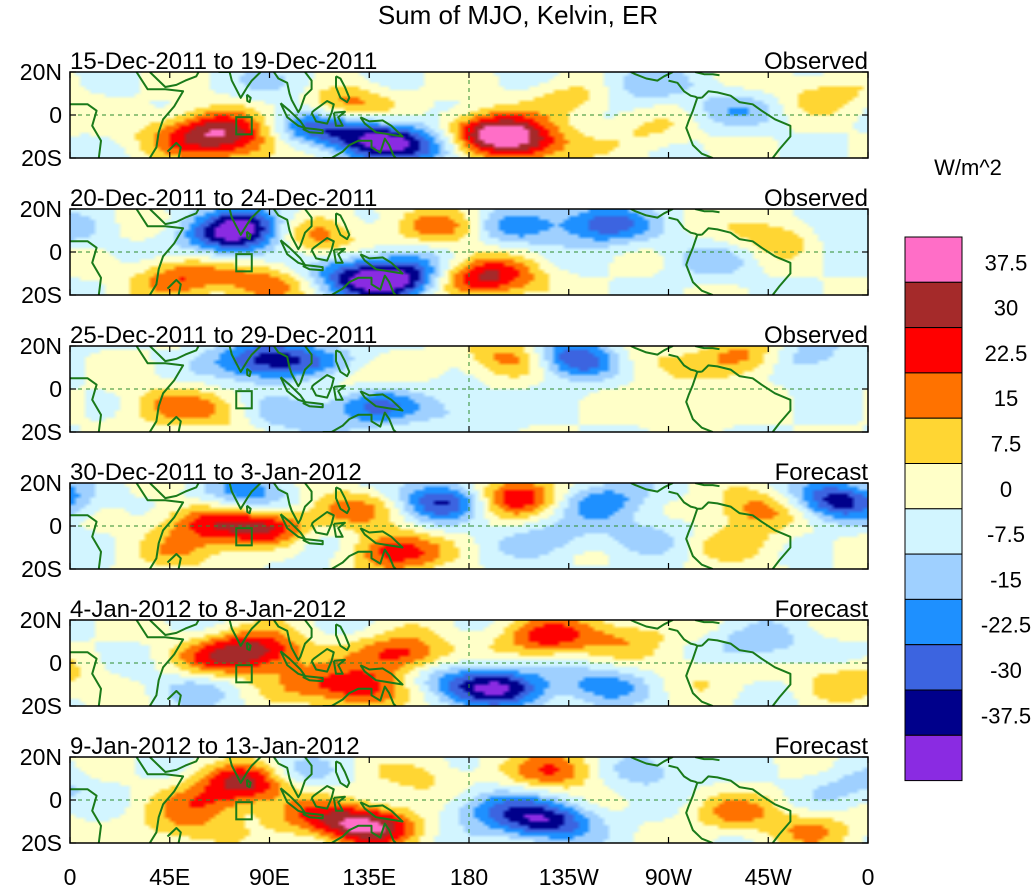 The width and height of the screenshot is (1031, 889). Describe the element at coordinates (1006, 489) in the screenshot. I see `colorbar-level-label: 0` at that location.